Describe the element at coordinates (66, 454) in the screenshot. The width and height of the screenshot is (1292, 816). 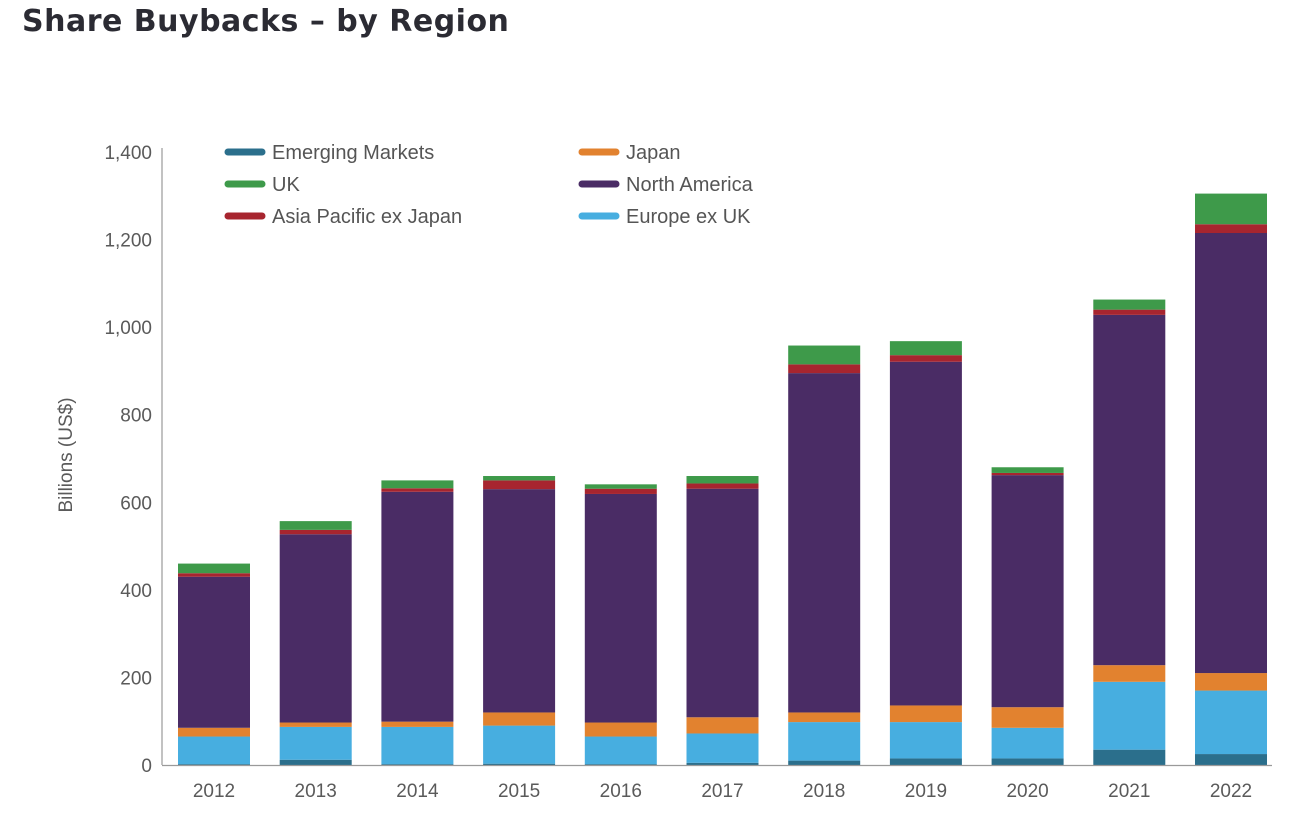
I see `y-axis-label: Billions (US$)` at that location.